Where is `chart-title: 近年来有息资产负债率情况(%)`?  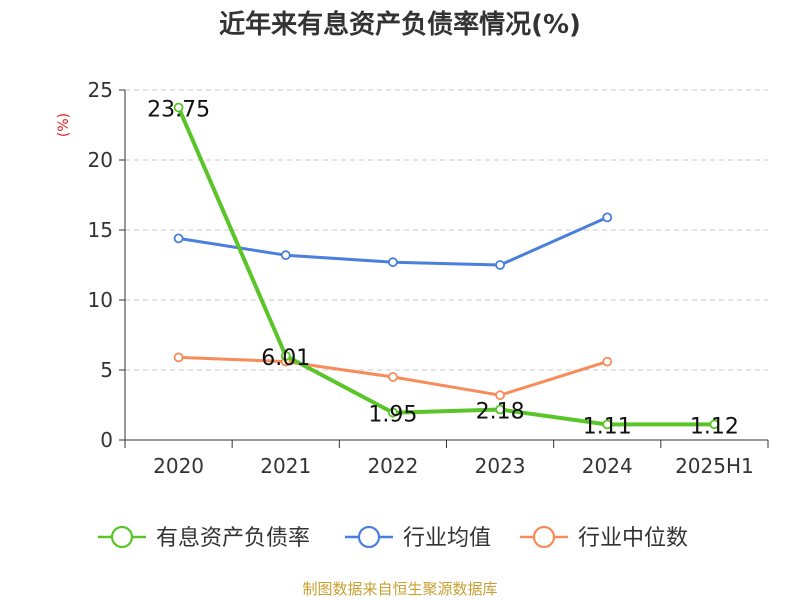
chart-title: 近年来有息资产负债率情况(%) is located at coordinates (400, 25).